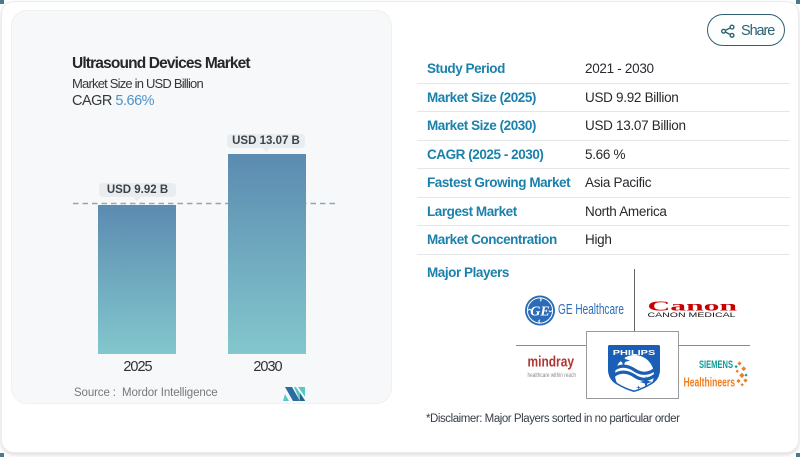 Image resolution: width=800 pixels, height=457 pixels. What do you see at coordinates (591, 310) in the screenshot?
I see `svg-text: GE Healthcare` at bounding box center [591, 310].